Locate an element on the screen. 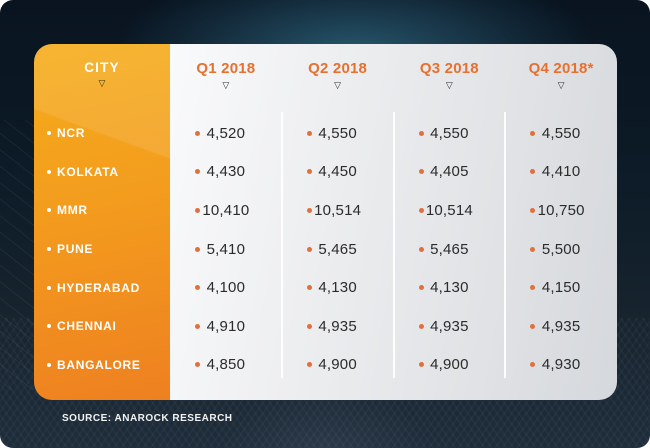 Image resolution: width=650 pixels, height=448 pixels. value-cell: 10,410 is located at coordinates (226, 210).